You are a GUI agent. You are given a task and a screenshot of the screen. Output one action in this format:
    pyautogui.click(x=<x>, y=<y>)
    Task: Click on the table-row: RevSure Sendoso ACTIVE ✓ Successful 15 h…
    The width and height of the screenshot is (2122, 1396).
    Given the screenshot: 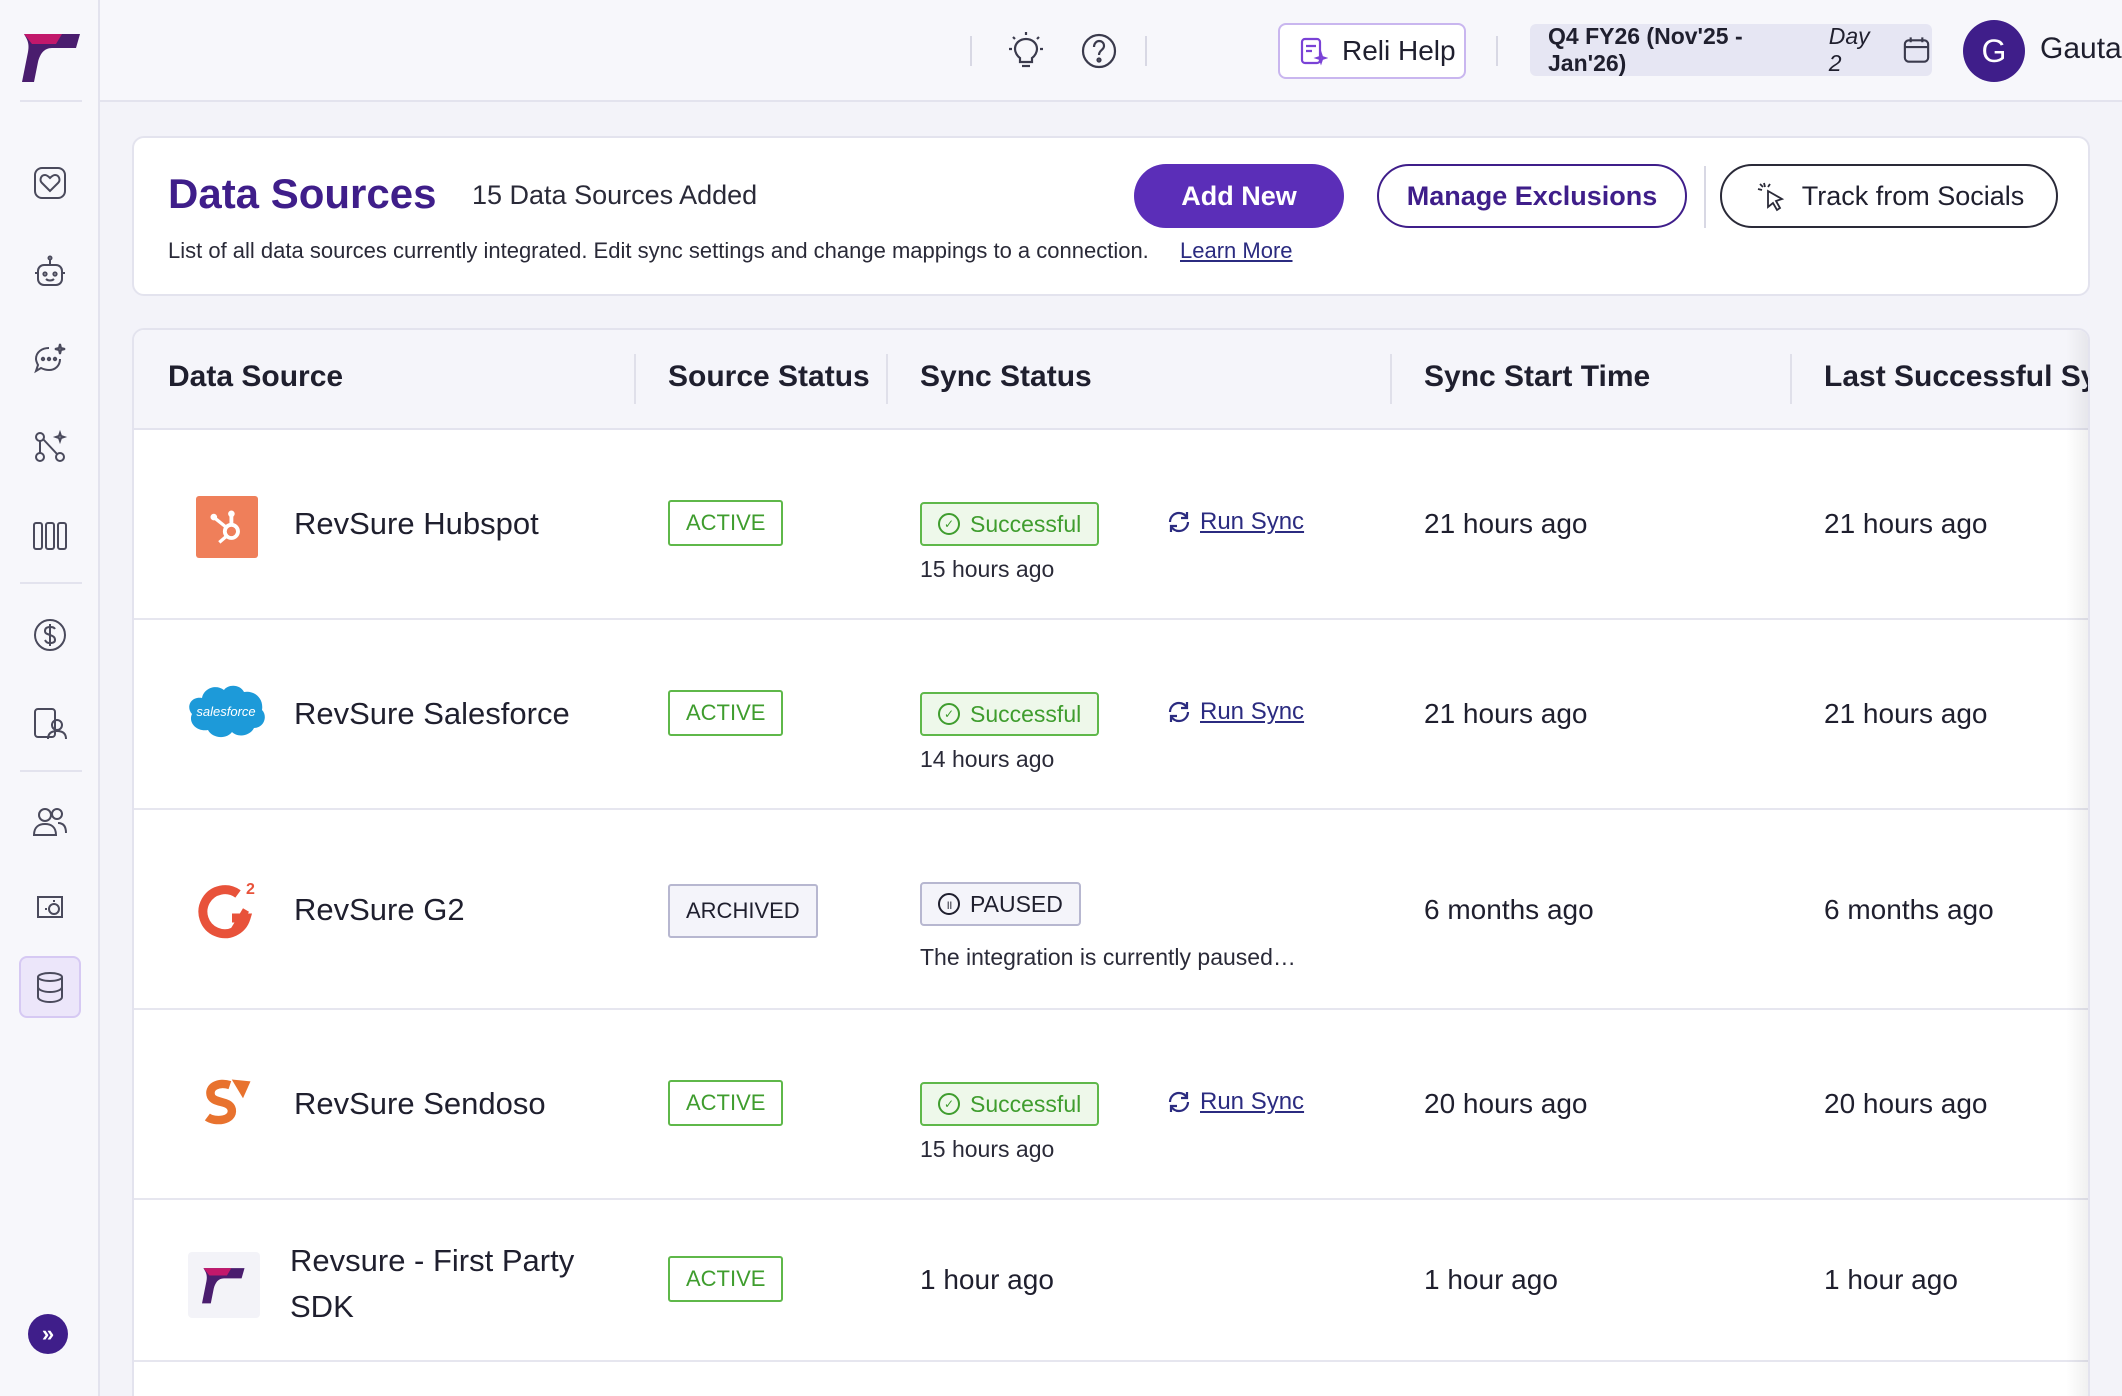 What is the action you would take?
    pyautogui.click(x=1111, y=1105)
    